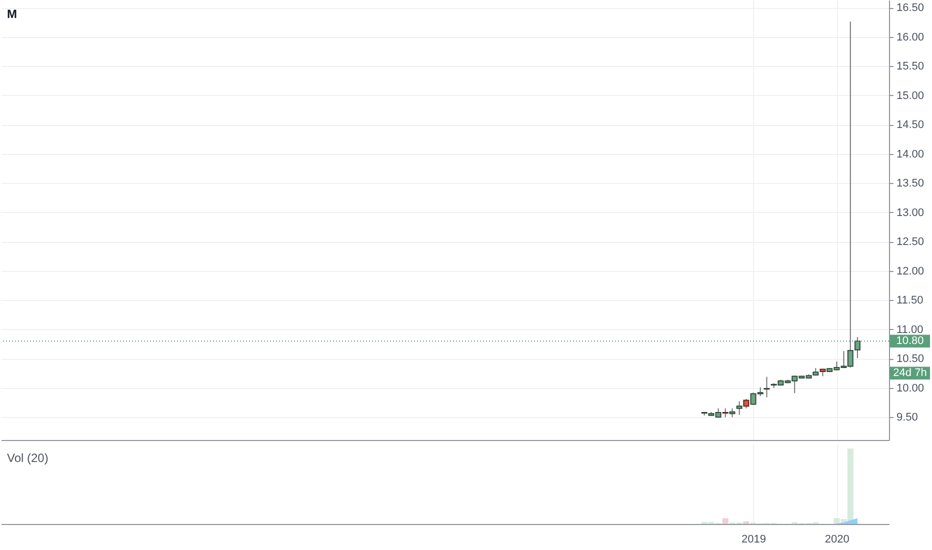 Image resolution: width=932 pixels, height=550 pixels. I want to click on y-tick-label: 14.50, so click(910, 125).